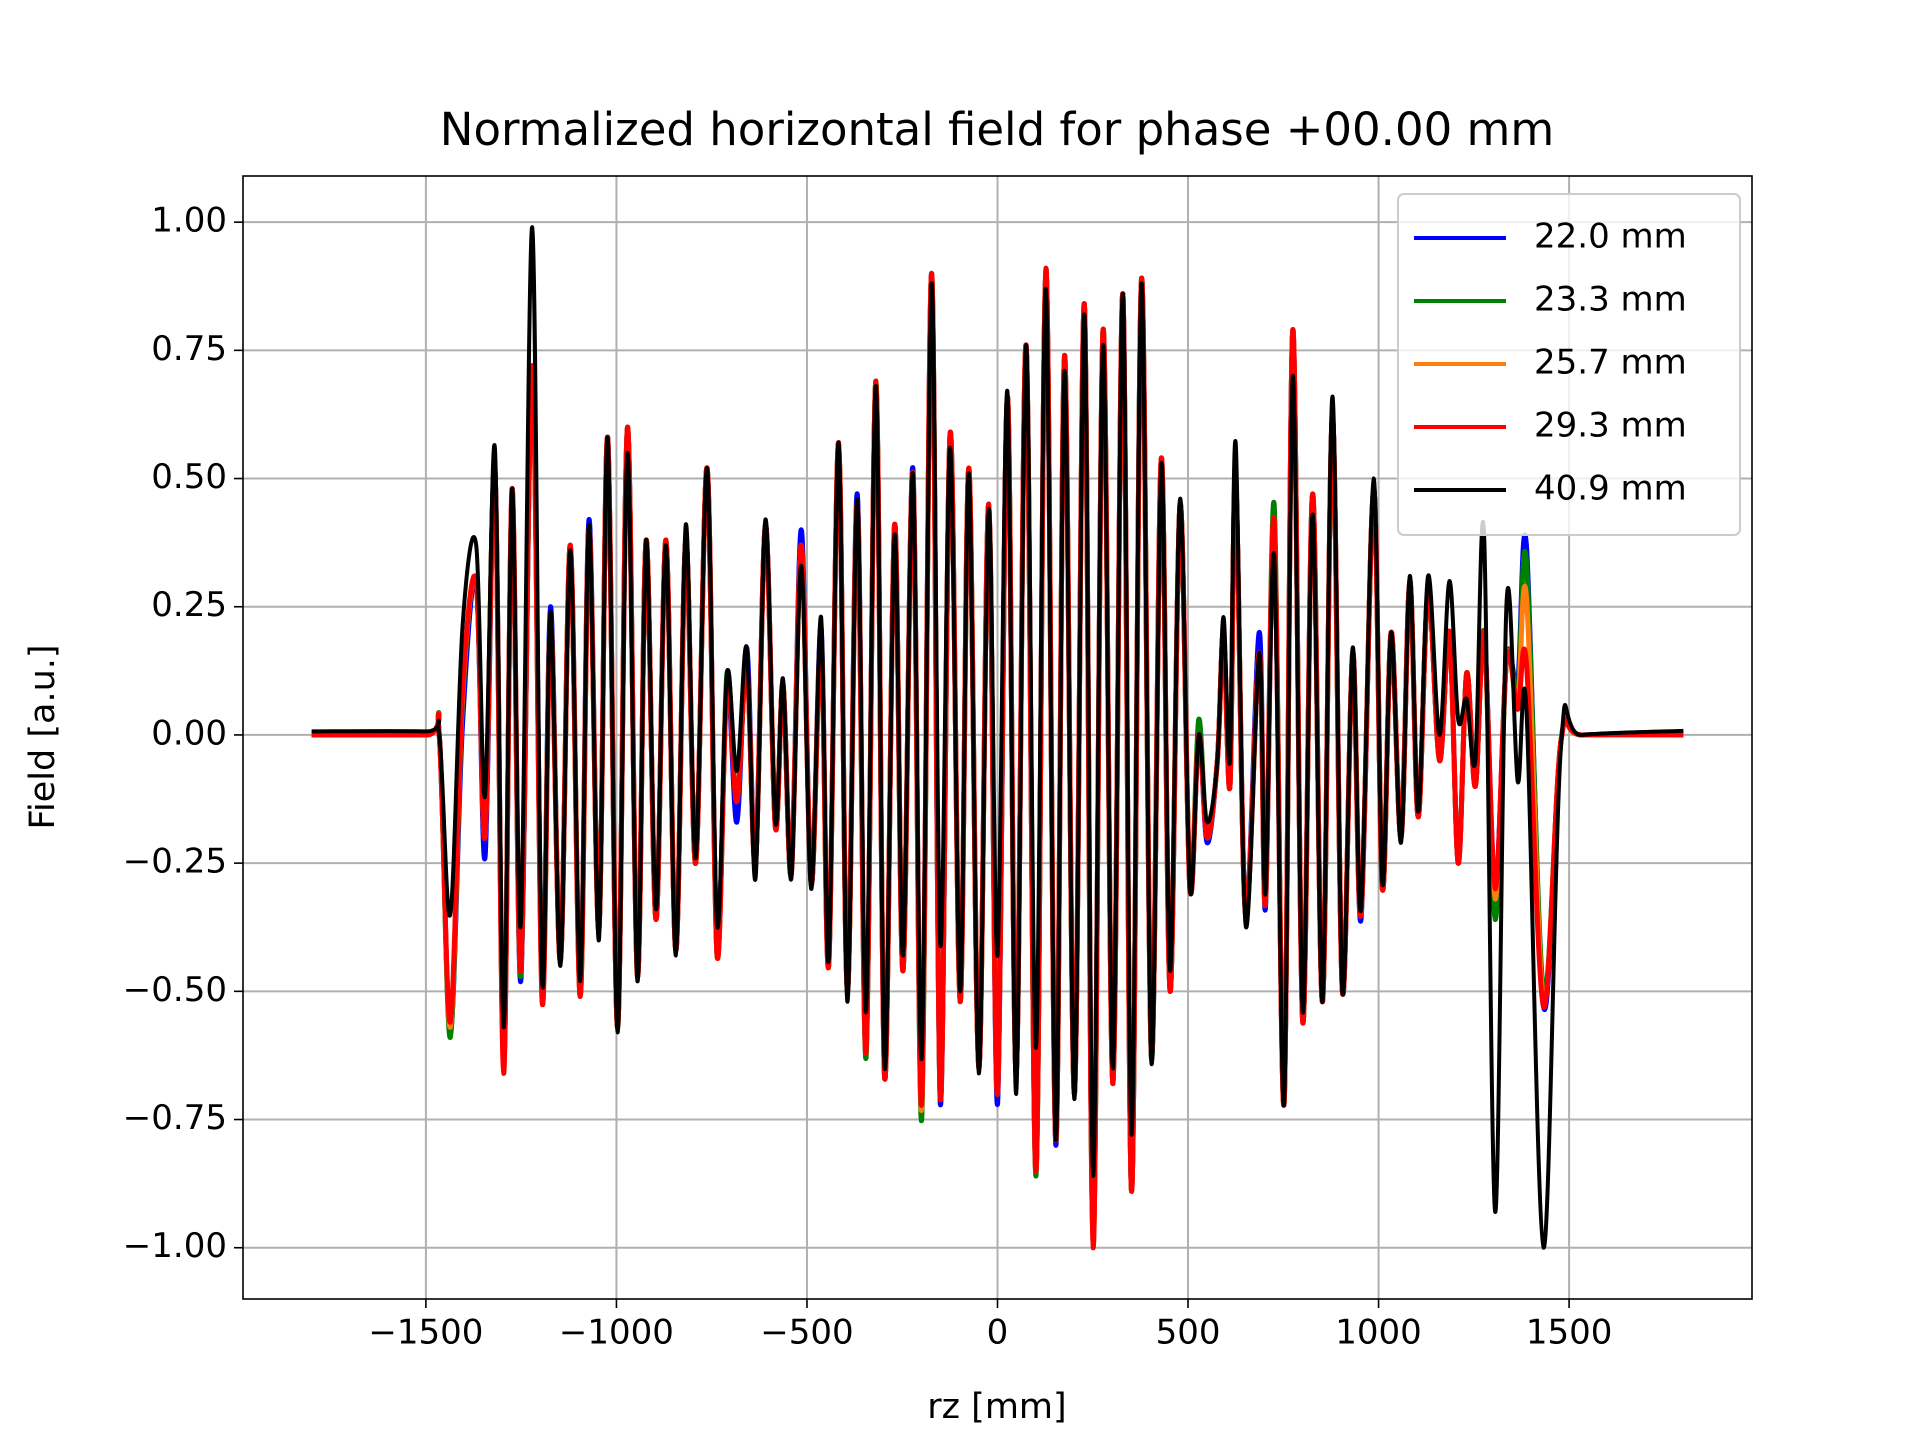 This screenshot has width=1920, height=1440. I want to click on legend-label: 23.3 mm, so click(1610, 300).